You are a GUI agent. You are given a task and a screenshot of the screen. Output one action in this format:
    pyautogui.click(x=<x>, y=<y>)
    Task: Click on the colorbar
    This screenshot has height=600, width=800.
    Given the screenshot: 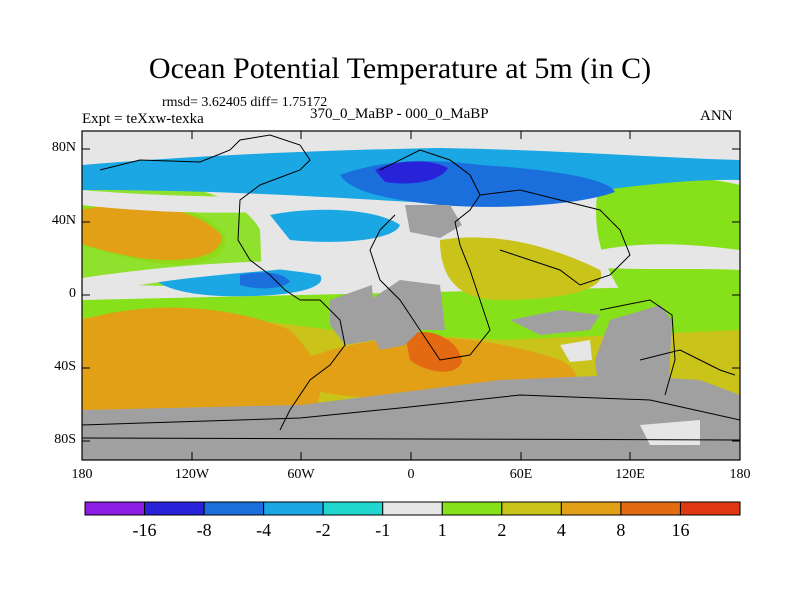 What is the action you would take?
    pyautogui.click(x=412, y=508)
    